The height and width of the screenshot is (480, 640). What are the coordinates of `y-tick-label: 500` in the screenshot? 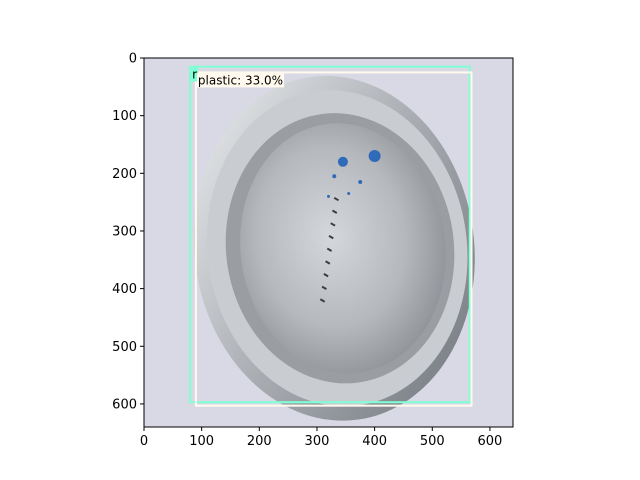 It's located at (124, 347).